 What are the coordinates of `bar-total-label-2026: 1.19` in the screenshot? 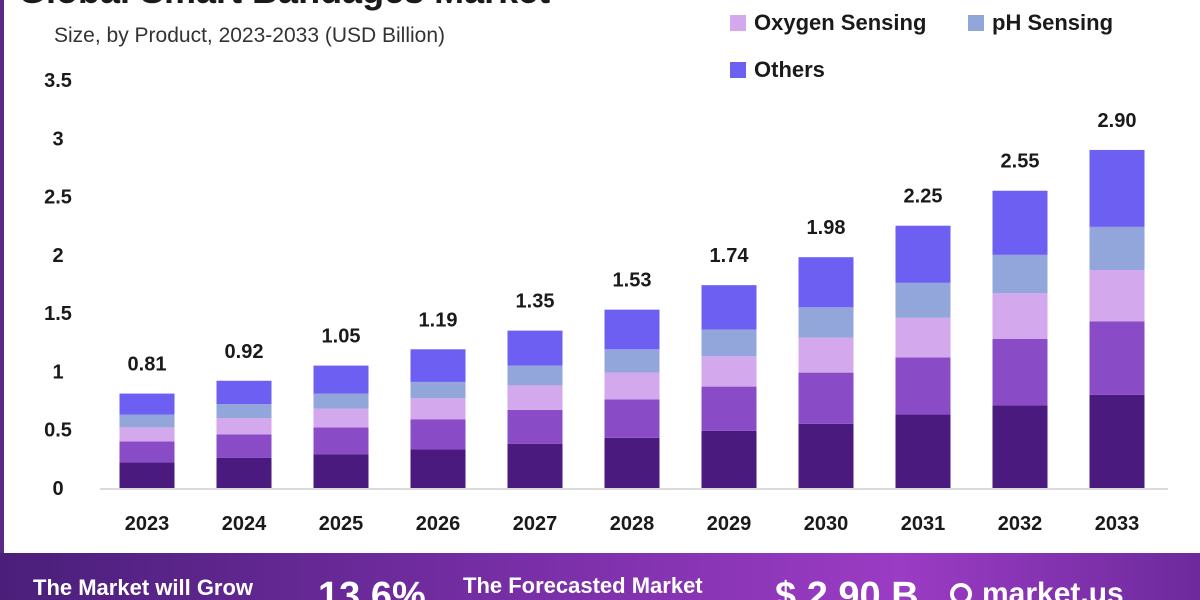 It's located at (438, 320).